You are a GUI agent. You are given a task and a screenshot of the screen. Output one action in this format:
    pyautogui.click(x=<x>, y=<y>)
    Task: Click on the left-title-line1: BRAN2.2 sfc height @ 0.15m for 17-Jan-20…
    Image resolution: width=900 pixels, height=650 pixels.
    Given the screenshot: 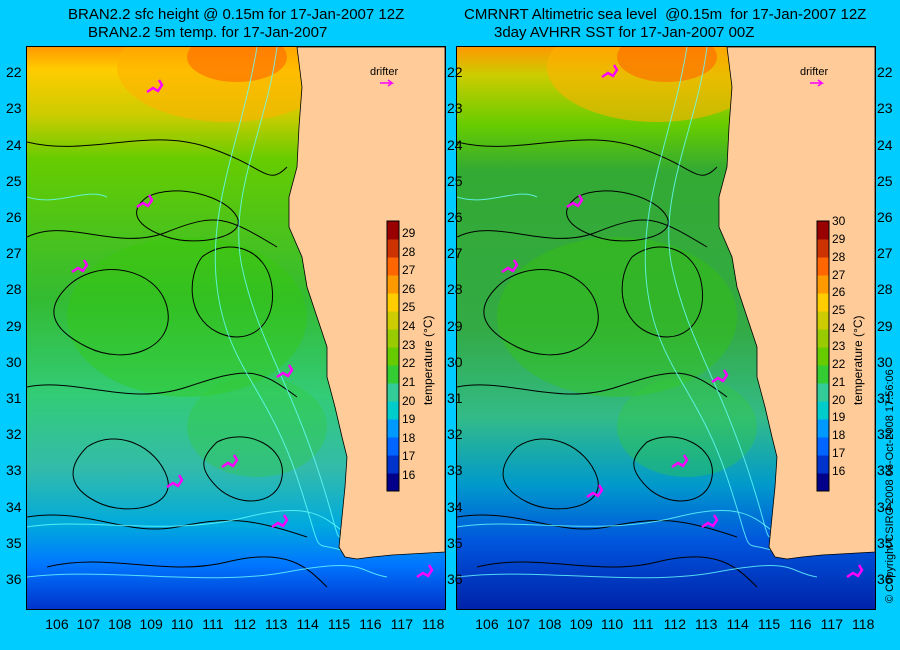 What is the action you would take?
    pyautogui.click(x=236, y=14)
    